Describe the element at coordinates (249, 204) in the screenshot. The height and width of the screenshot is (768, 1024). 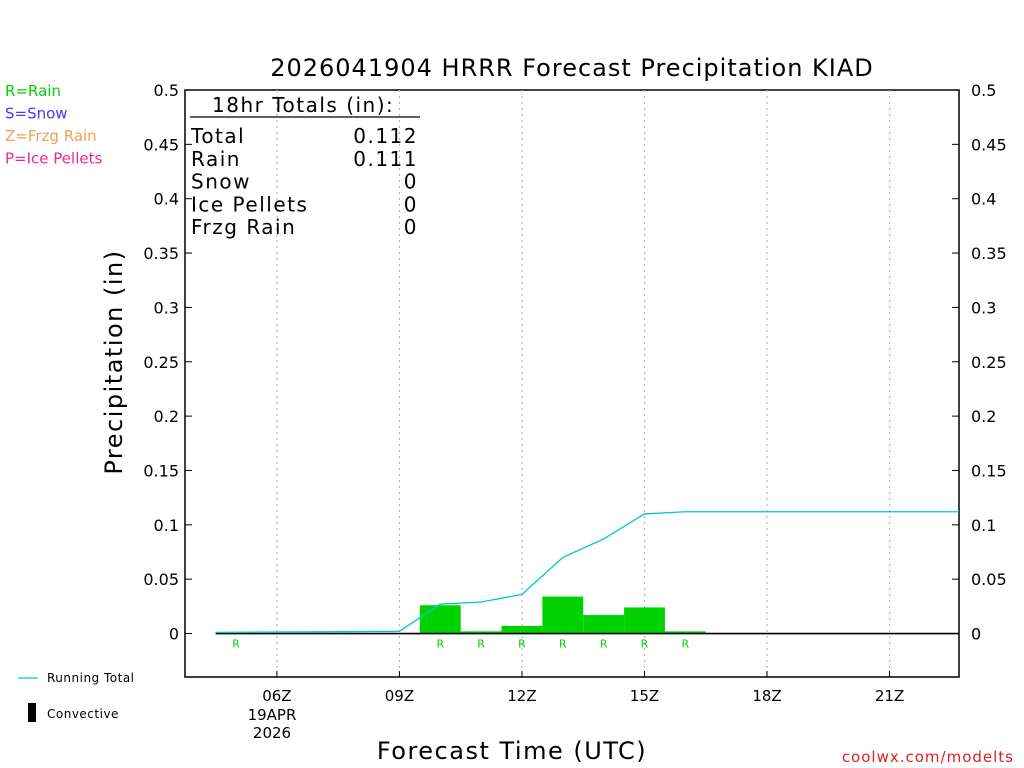
I see `totals-row-label: Ice Pellets` at that location.